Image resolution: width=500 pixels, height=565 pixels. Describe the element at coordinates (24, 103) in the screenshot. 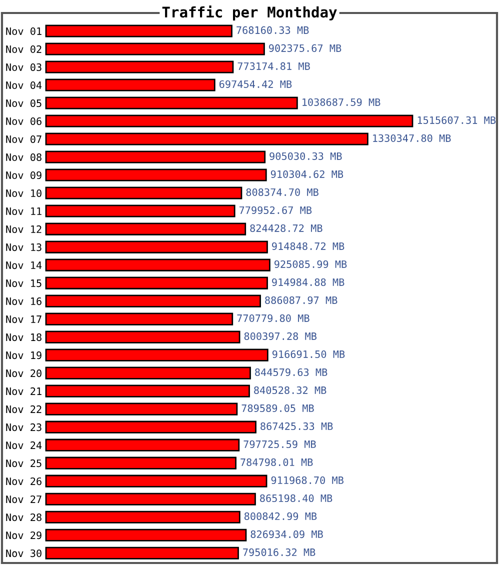

I see `y-tick-label: Nov 05` at that location.